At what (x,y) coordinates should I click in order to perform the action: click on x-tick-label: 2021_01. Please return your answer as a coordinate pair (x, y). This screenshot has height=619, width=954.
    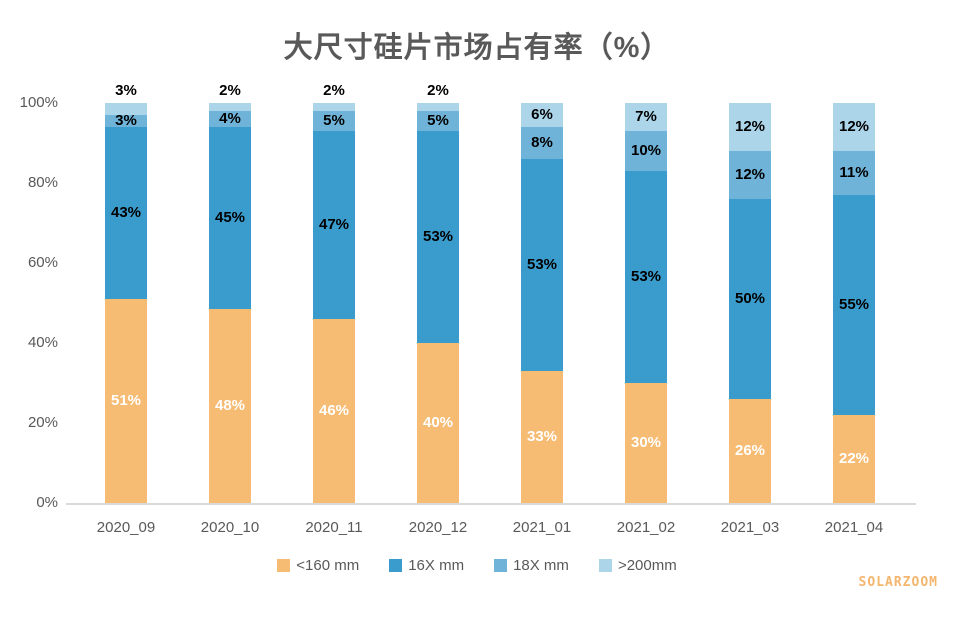
    Looking at the image, I should click on (542, 527).